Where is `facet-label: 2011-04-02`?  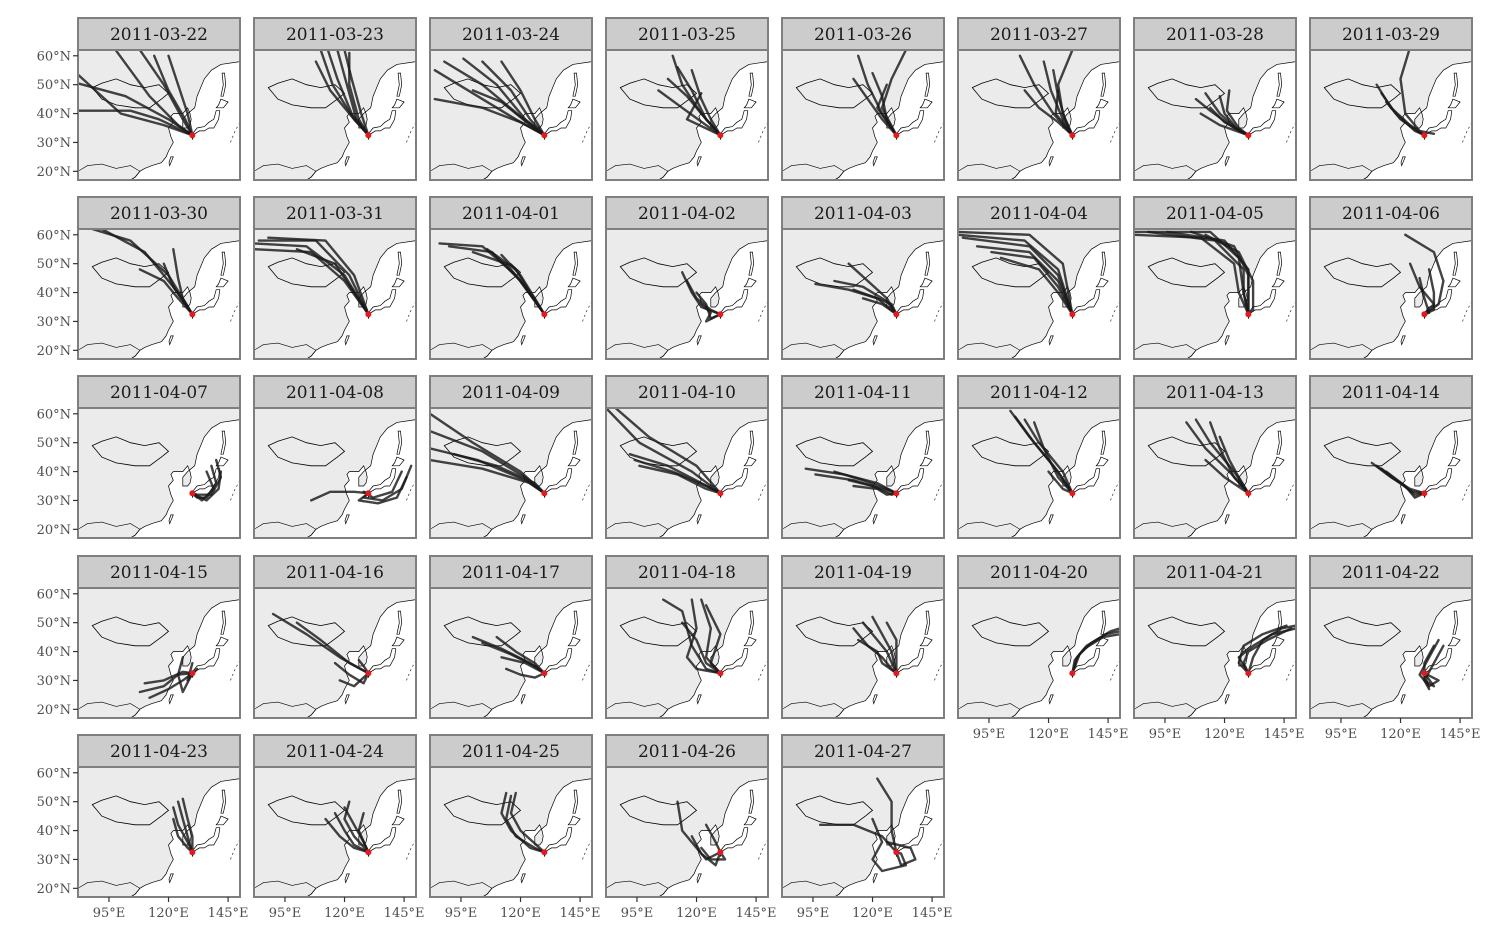
facet-label: 2011-04-02 is located at coordinates (687, 214).